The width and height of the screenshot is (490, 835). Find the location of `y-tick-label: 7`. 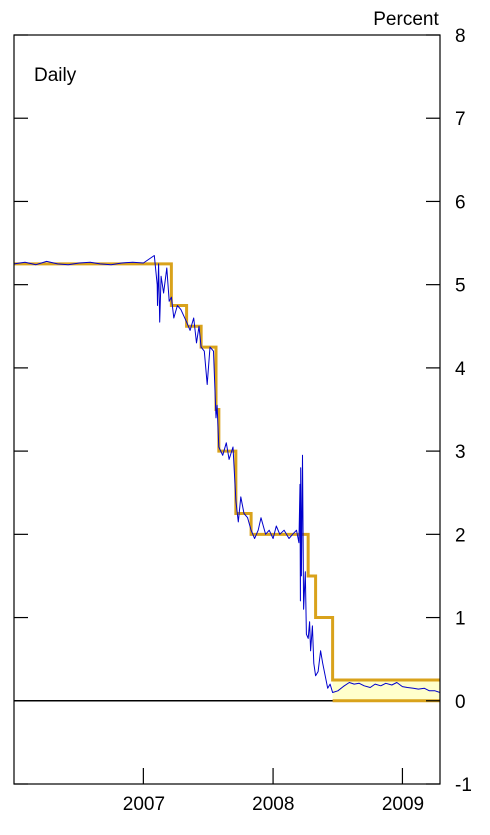

y-tick-label: 7 is located at coordinates (460, 119).